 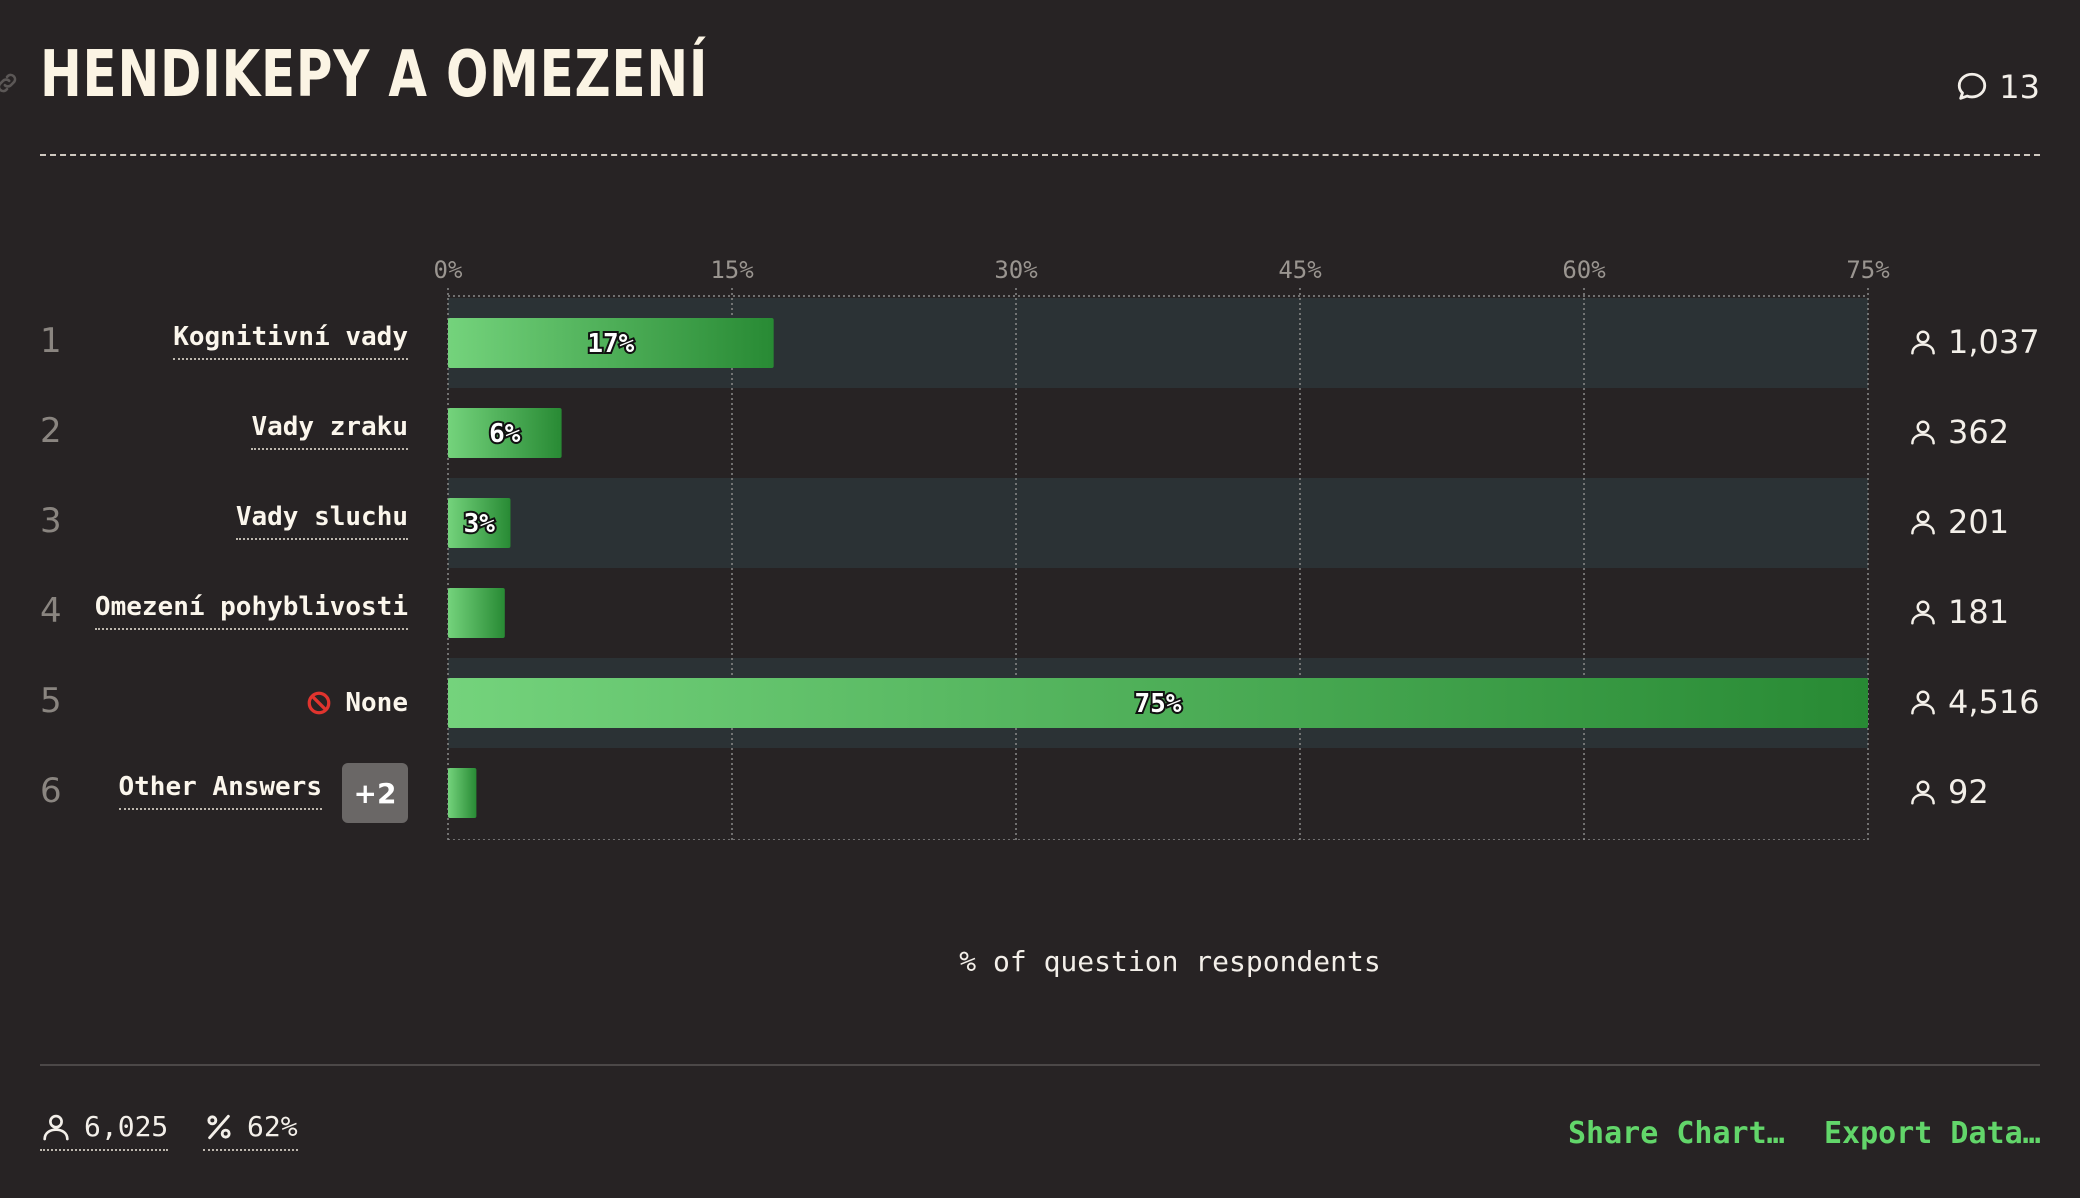 What do you see at coordinates (51, 341) in the screenshot?
I see `row-rank: 1` at bounding box center [51, 341].